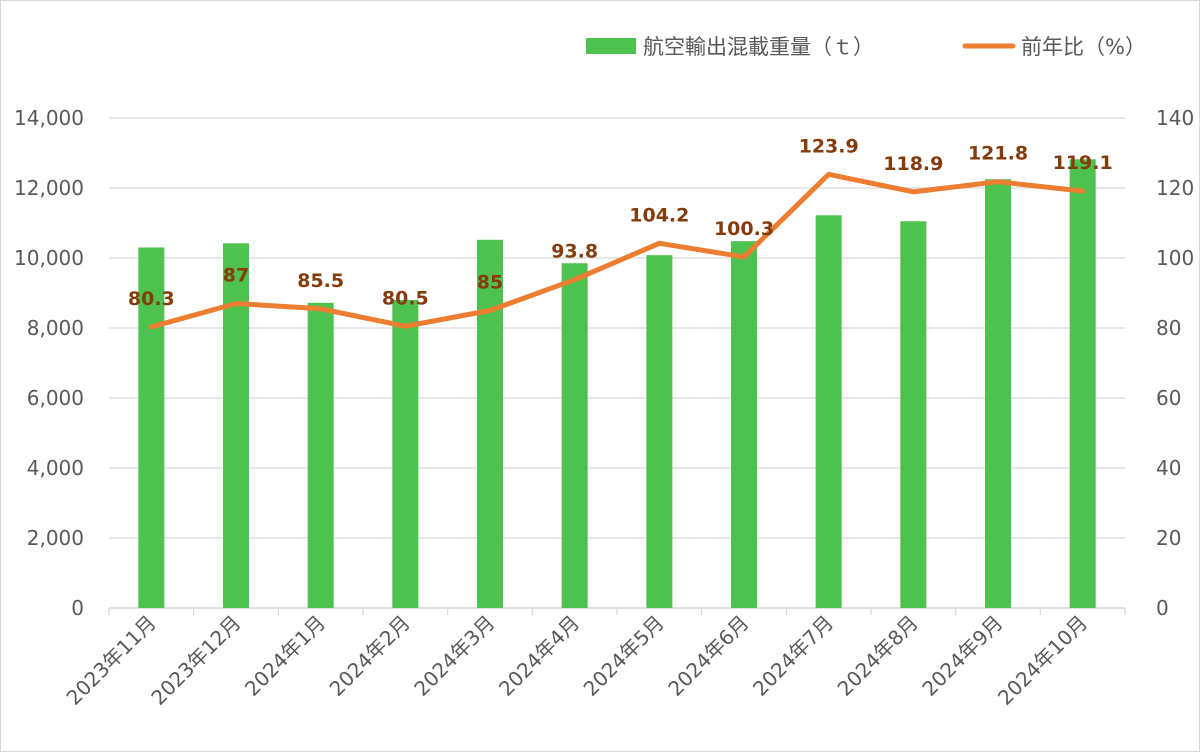 This screenshot has width=1200, height=755. I want to click on y-left-tick-label: 10,000, so click(49, 258).